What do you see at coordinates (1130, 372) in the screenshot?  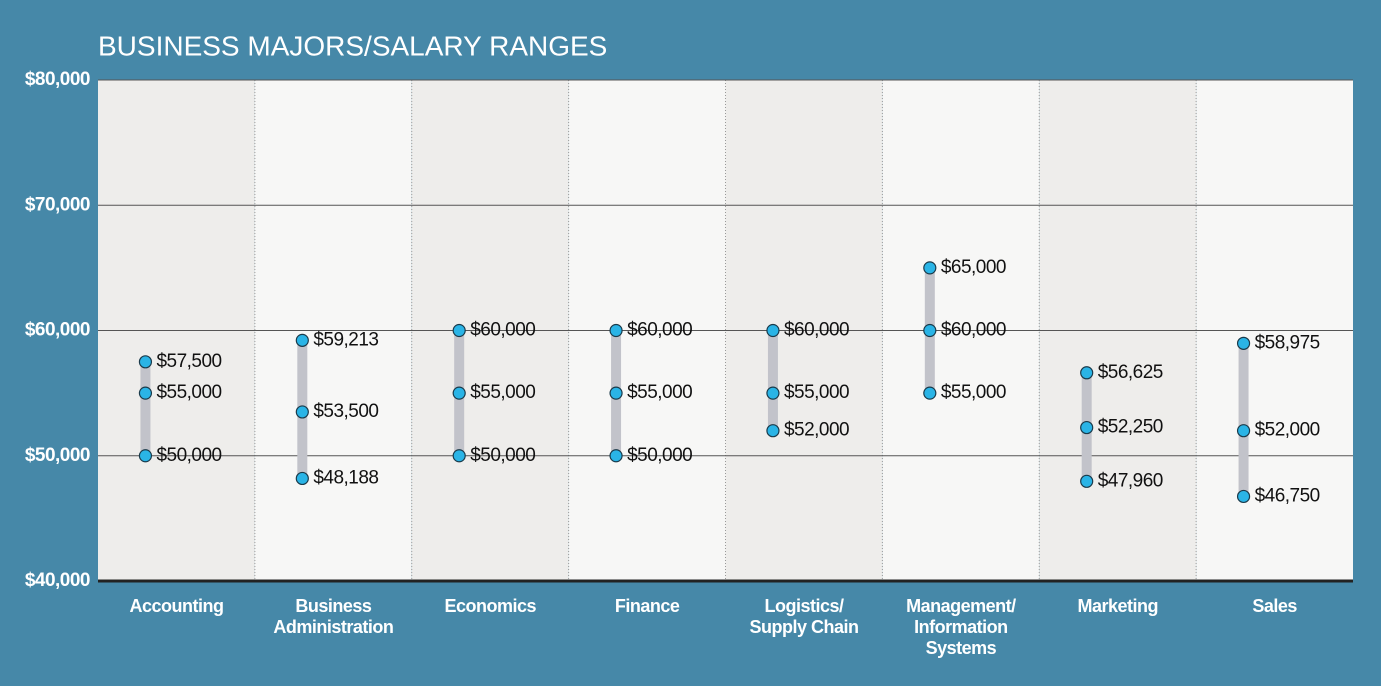 I see `data-label: $56,625` at bounding box center [1130, 372].